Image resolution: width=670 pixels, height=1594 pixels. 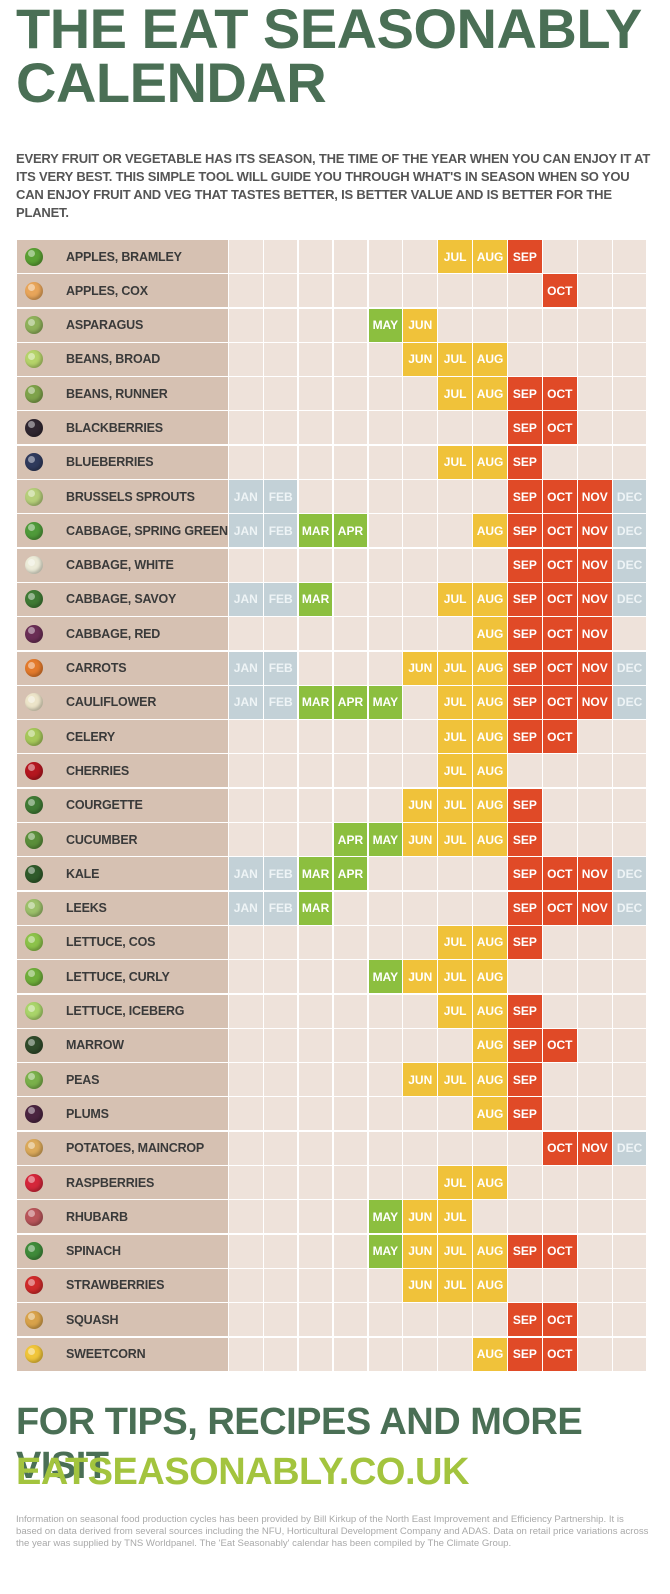 What do you see at coordinates (34, 942) in the screenshot?
I see `lettuce-icon` at bounding box center [34, 942].